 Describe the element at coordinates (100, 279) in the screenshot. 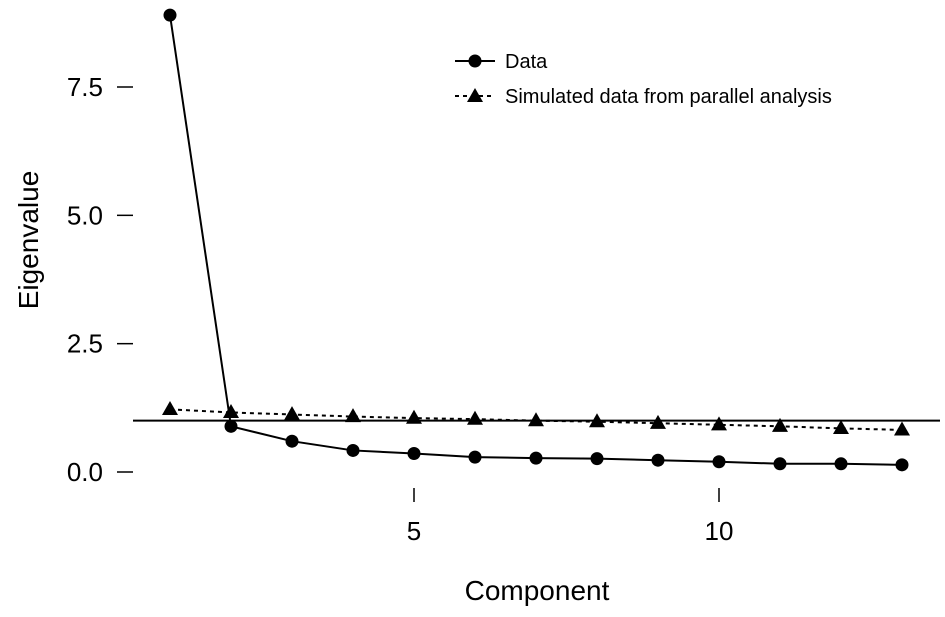

I see `y-axis: 0.0 2.5 5.0 7.5` at that location.